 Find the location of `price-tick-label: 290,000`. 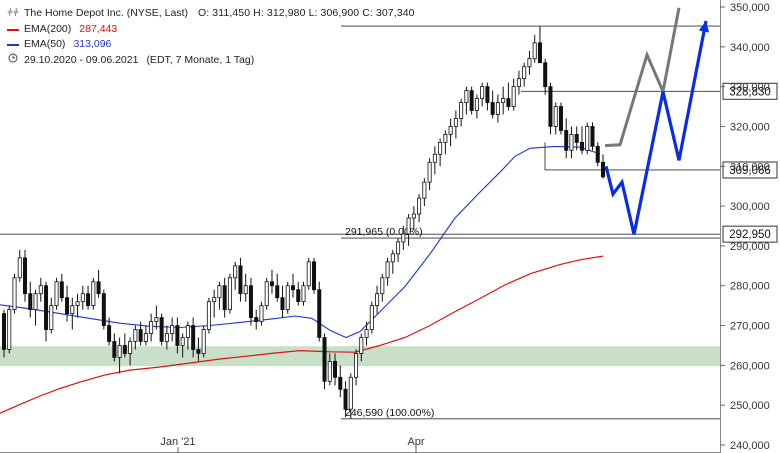

price-tick-label: 290,000 is located at coordinates (750, 247).